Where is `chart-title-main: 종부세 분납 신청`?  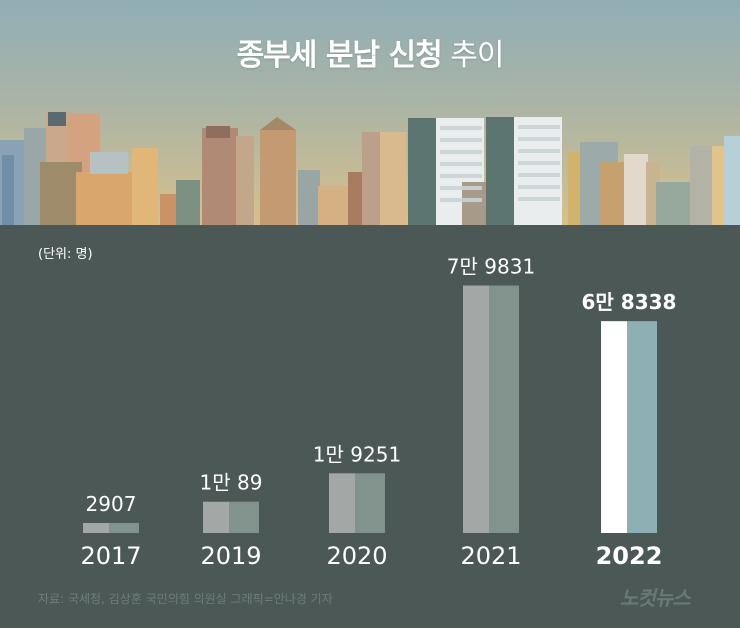
chart-title-main: 종부세 분납 신청 is located at coordinates (339, 55).